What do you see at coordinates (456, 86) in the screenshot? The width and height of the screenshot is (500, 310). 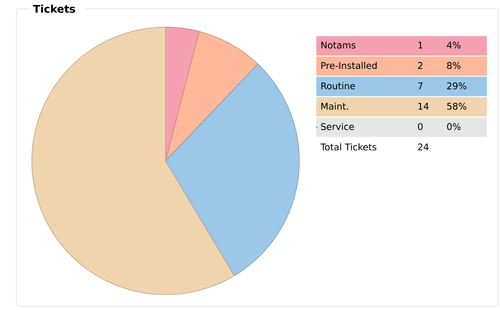 I see `data-label: 29%` at bounding box center [456, 86].